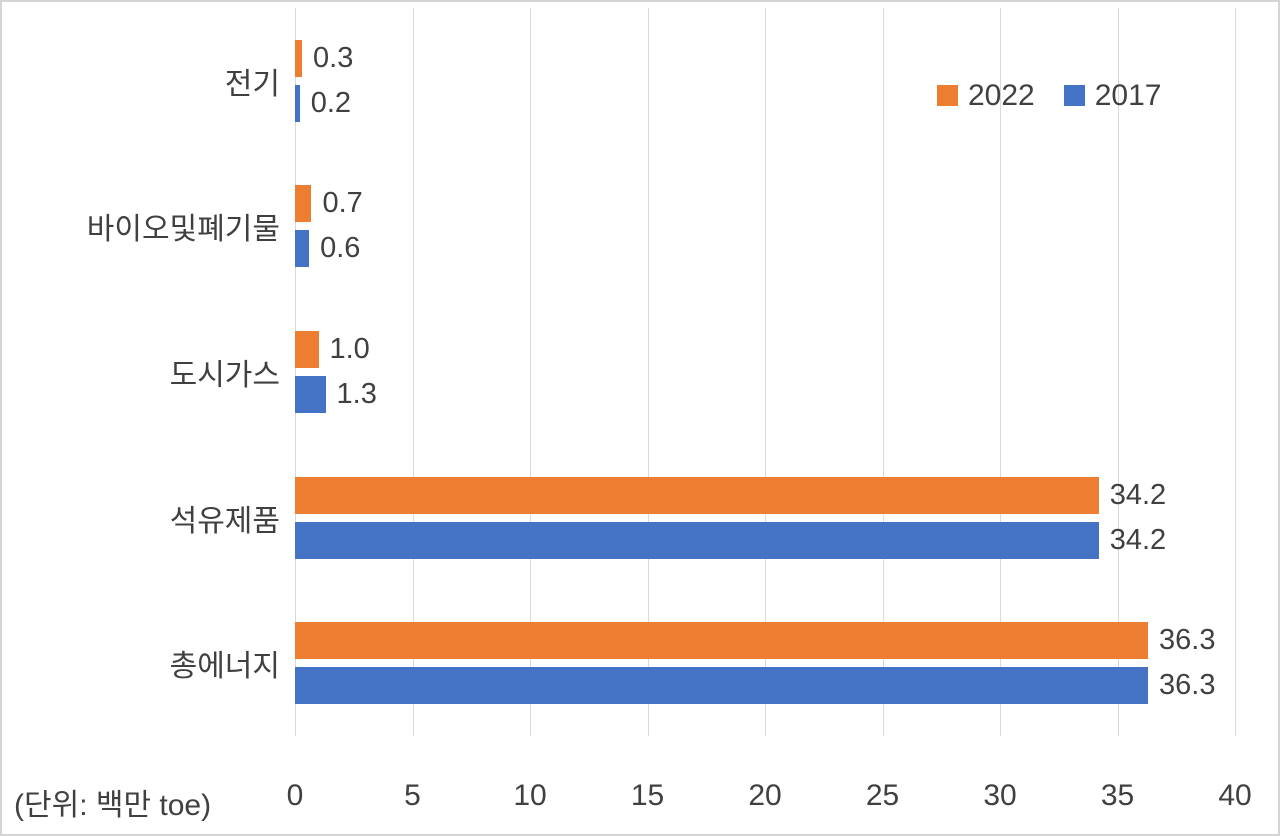 This screenshot has height=836, width=1280. I want to click on x-tick-label-20: 20, so click(765, 795).